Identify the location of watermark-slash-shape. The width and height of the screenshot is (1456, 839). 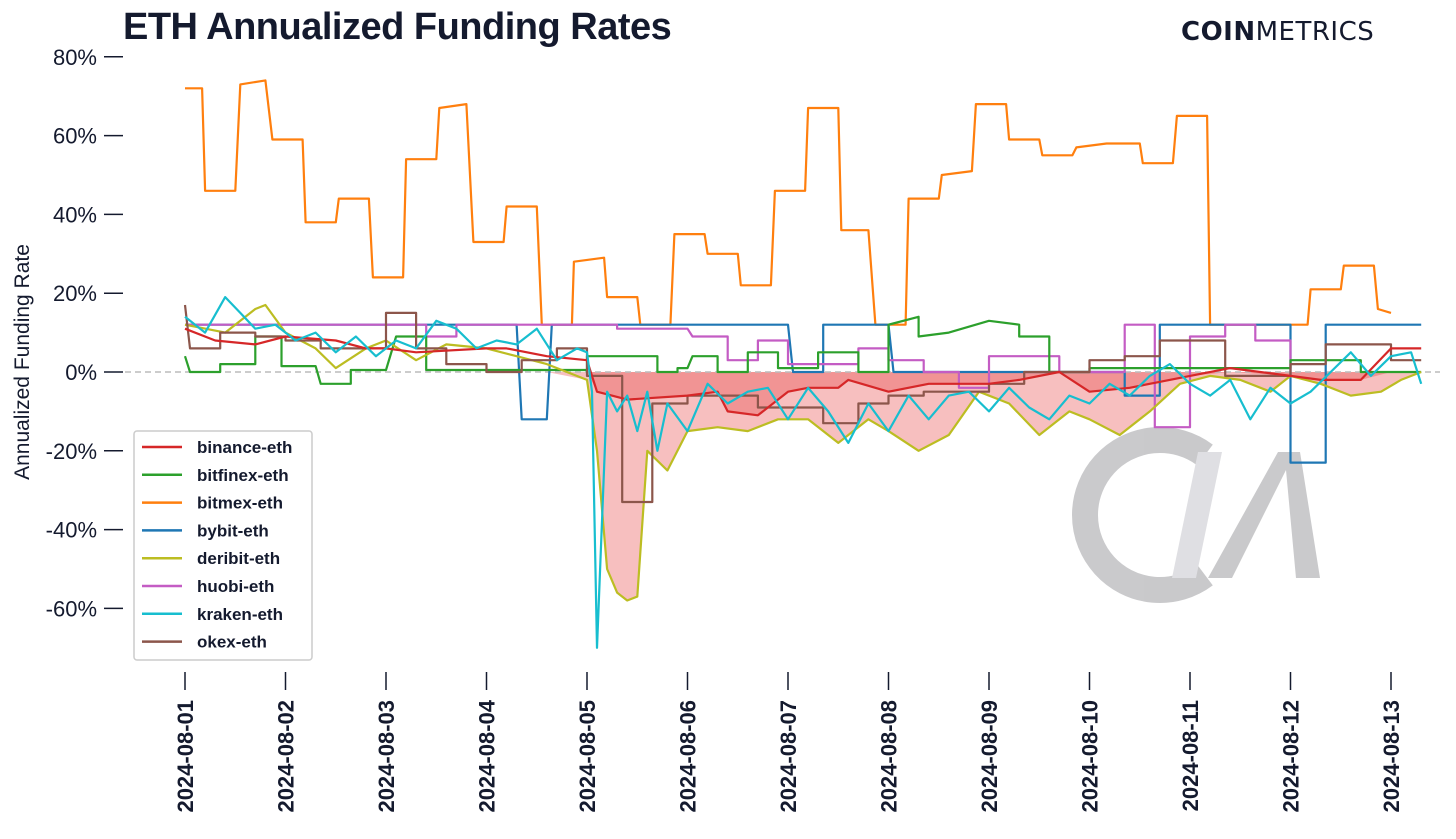
(1197, 515).